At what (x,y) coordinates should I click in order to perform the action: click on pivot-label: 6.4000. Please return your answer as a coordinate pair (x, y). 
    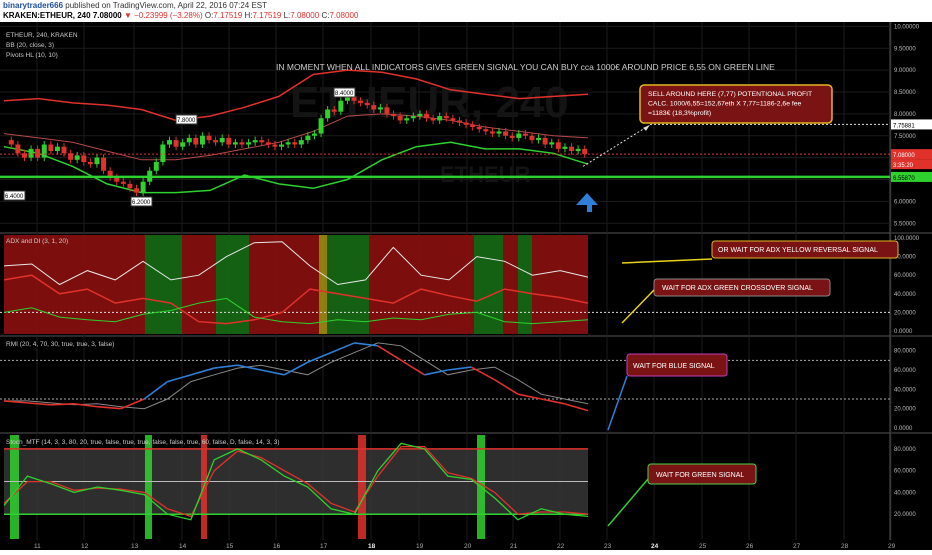
    Looking at the image, I should click on (14, 197).